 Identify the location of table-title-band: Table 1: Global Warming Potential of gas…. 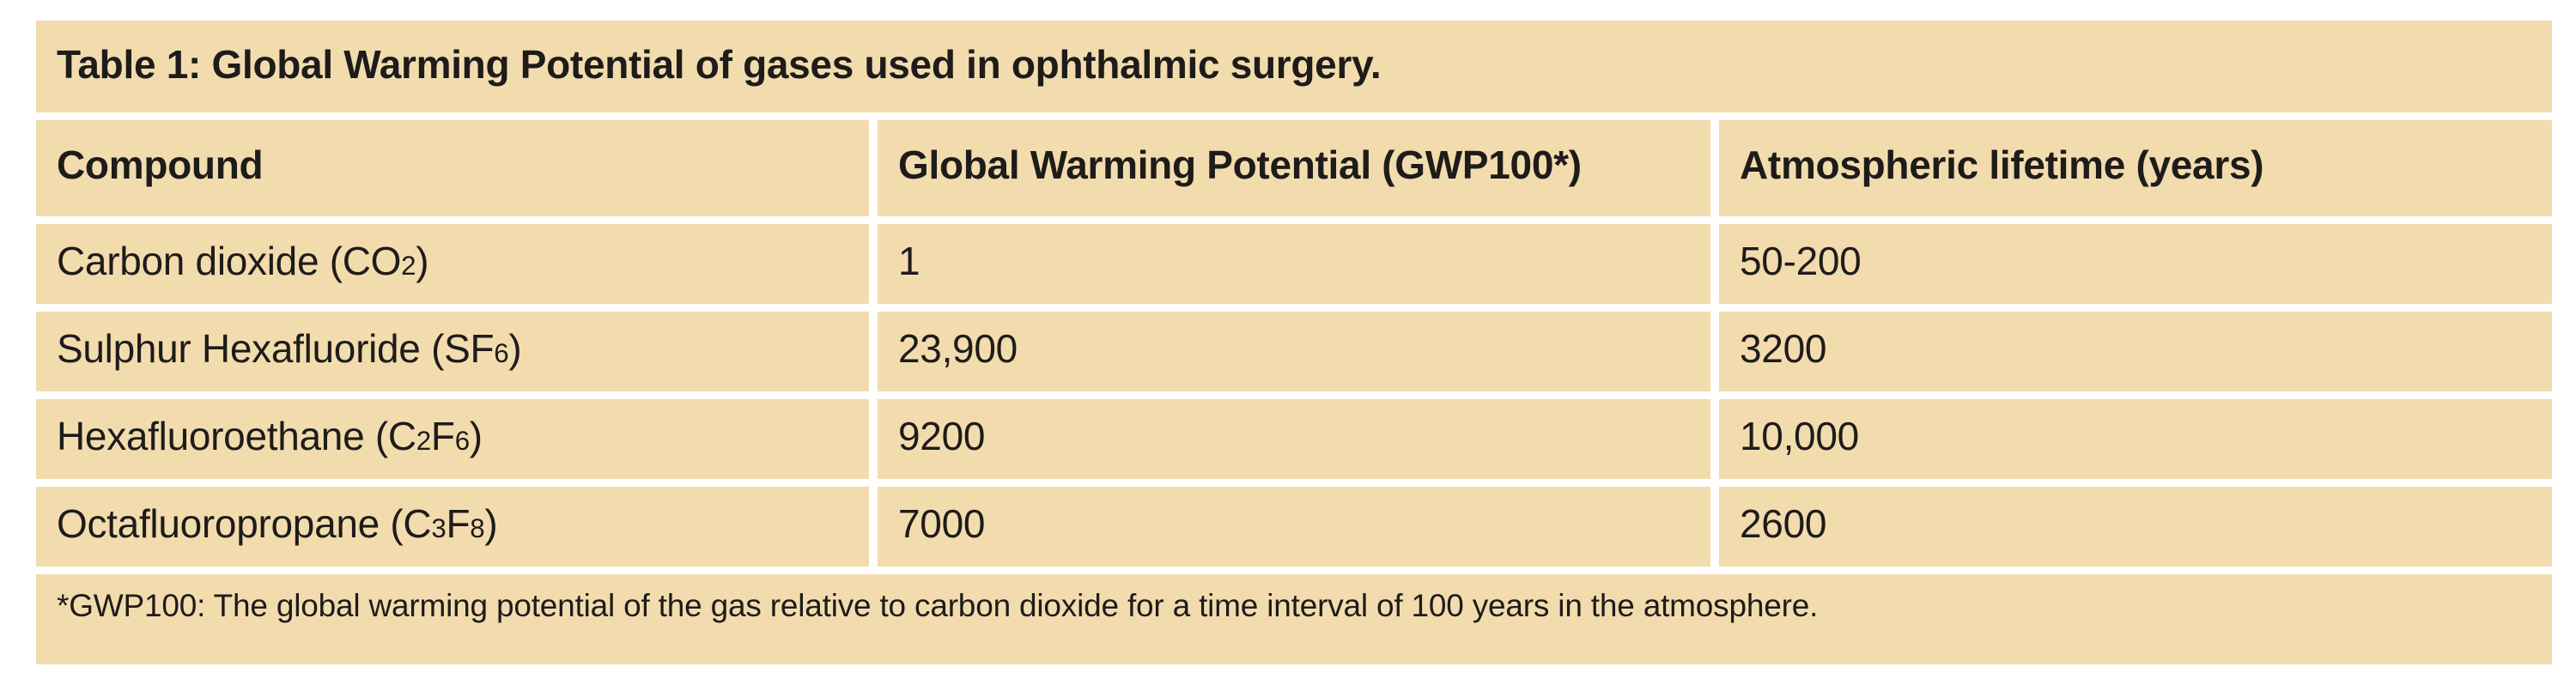
(1294, 66).